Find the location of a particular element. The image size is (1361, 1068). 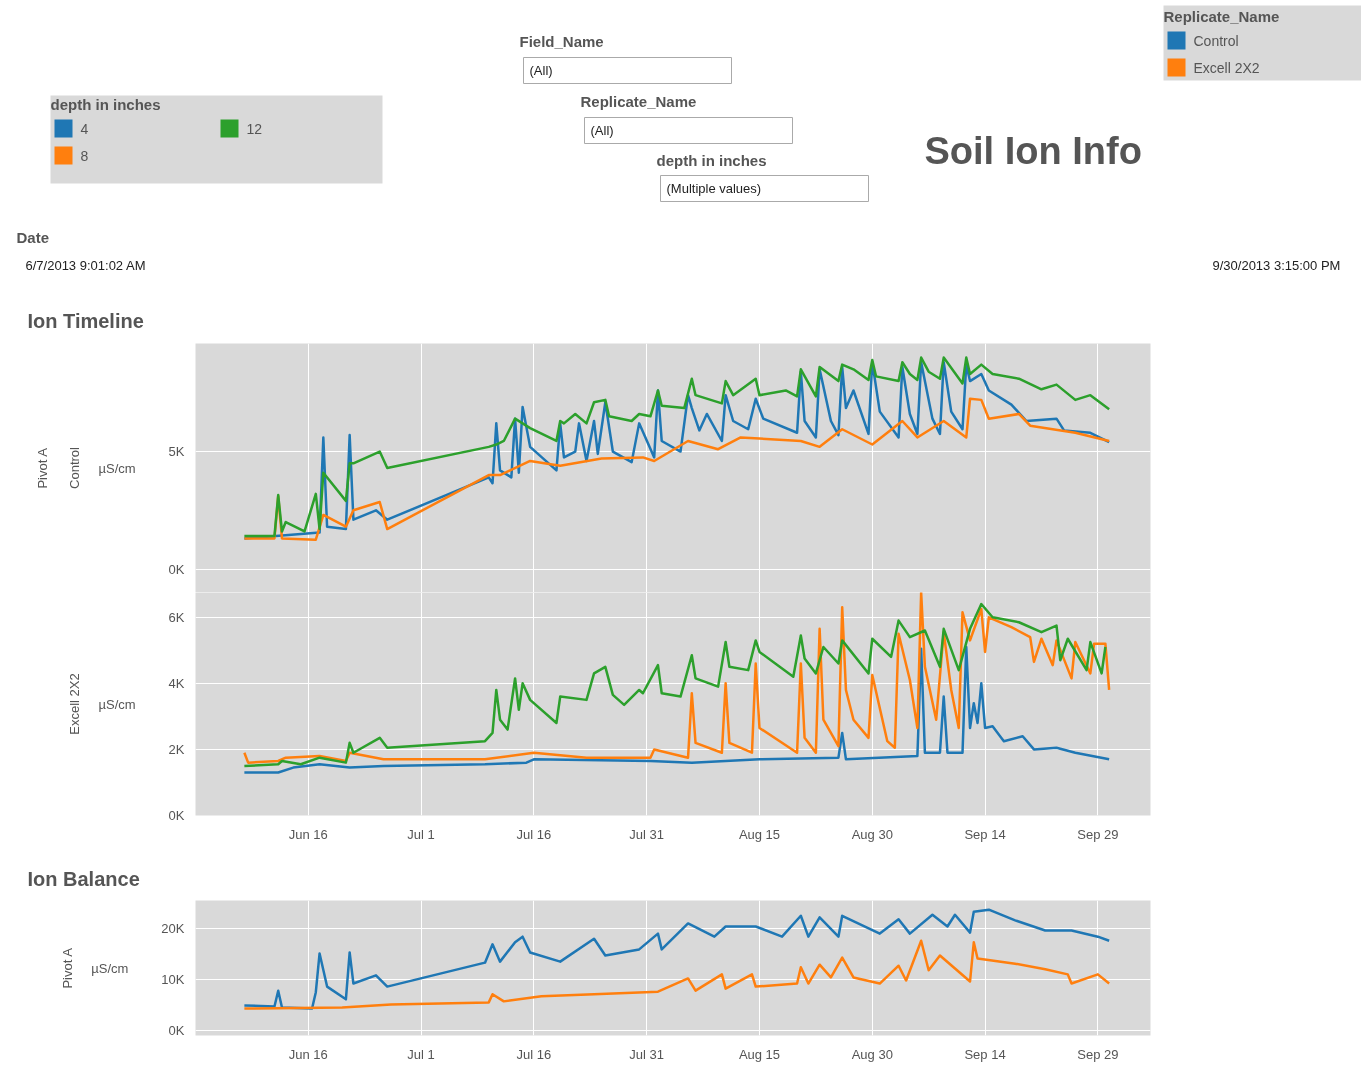

text: 9/30/2013 3:15:00 PM is located at coordinates (1276, 265).